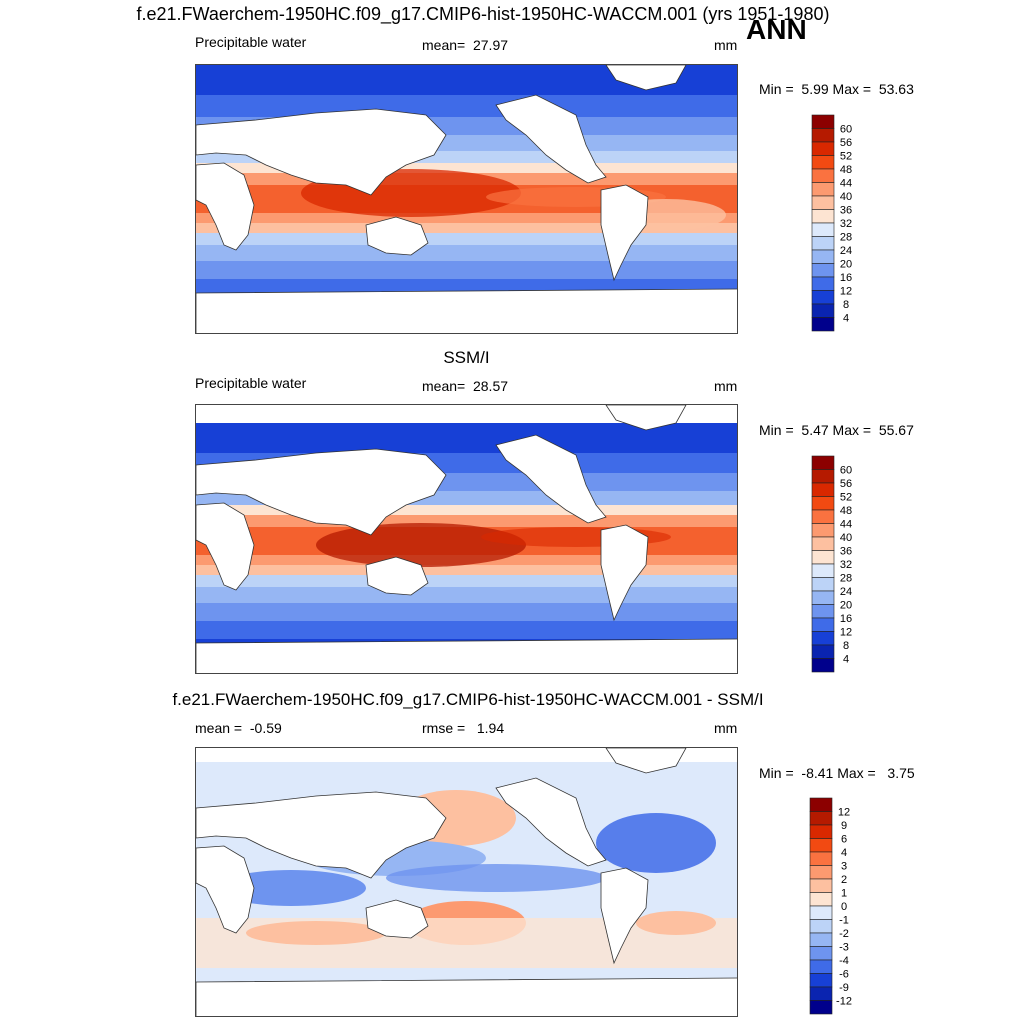 This screenshot has width=1024, height=1024. What do you see at coordinates (844, 921) in the screenshot?
I see `panel3-colorbar-tick-label: -1` at bounding box center [844, 921].